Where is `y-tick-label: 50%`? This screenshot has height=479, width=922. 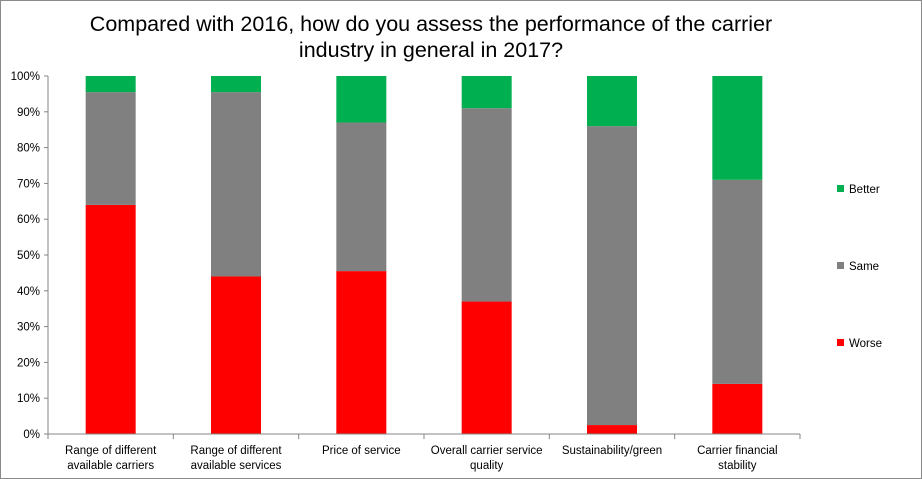 y-tick-label: 50% is located at coordinates (28, 256).